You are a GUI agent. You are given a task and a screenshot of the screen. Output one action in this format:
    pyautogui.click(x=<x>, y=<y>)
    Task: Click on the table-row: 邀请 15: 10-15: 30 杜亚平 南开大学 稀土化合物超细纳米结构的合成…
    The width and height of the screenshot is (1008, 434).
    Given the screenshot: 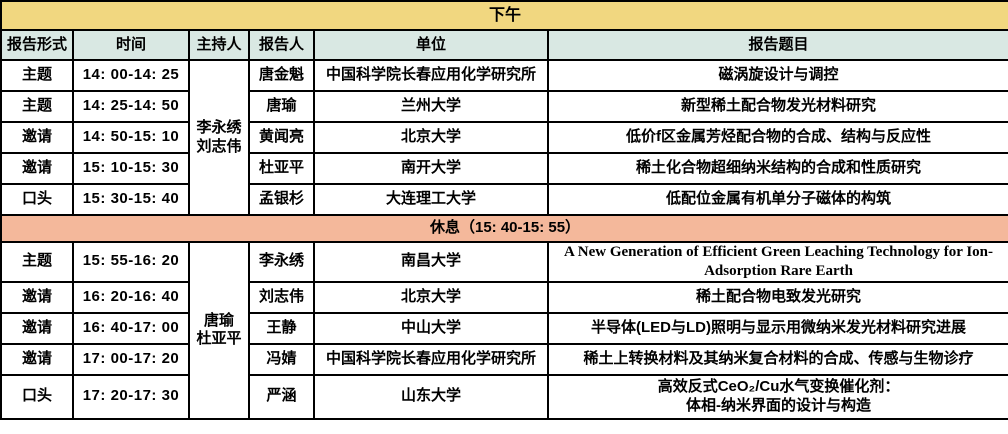 What is the action you would take?
    pyautogui.click(x=504, y=168)
    